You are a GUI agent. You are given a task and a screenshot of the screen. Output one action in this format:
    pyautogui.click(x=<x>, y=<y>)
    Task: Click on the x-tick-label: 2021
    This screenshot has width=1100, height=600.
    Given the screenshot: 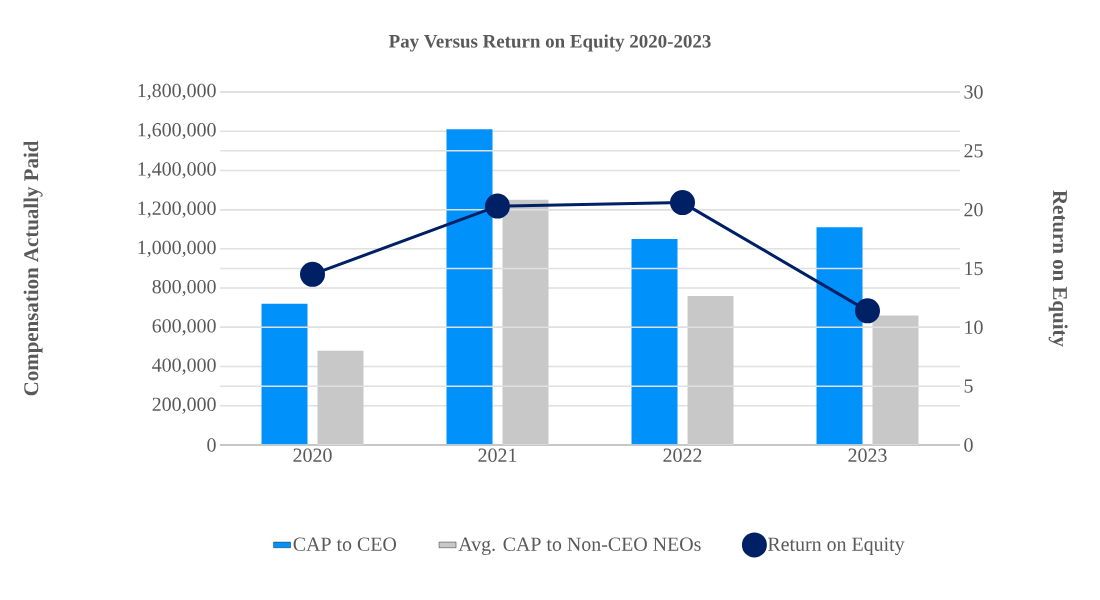 What is the action you would take?
    pyautogui.click(x=497, y=455)
    